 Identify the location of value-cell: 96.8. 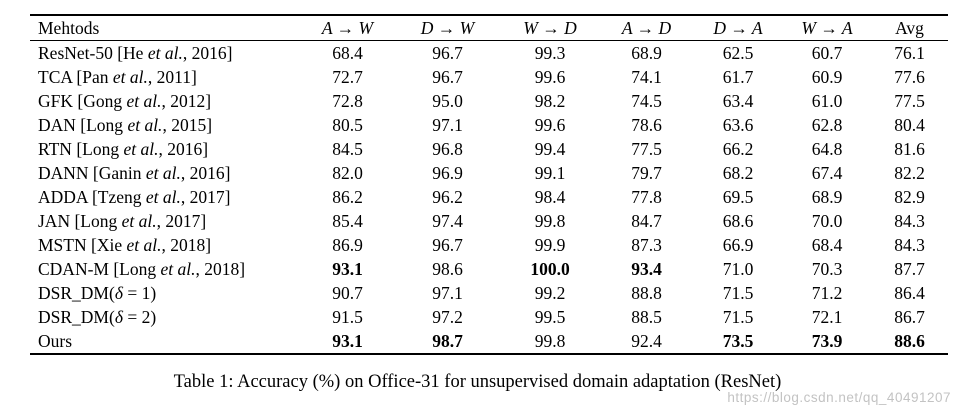
(447, 149).